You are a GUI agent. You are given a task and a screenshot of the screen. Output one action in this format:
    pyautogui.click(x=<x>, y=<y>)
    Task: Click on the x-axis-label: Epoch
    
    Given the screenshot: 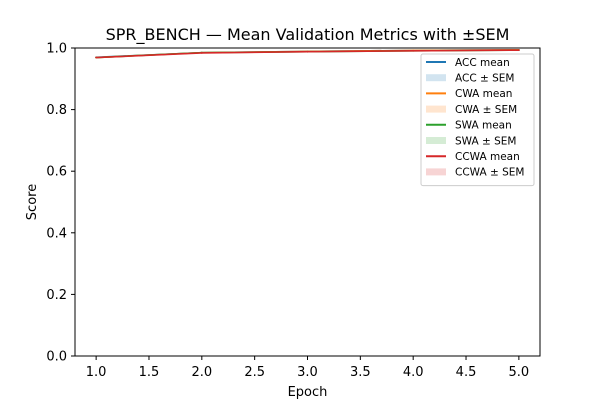 What is the action you would take?
    pyautogui.click(x=308, y=392)
    